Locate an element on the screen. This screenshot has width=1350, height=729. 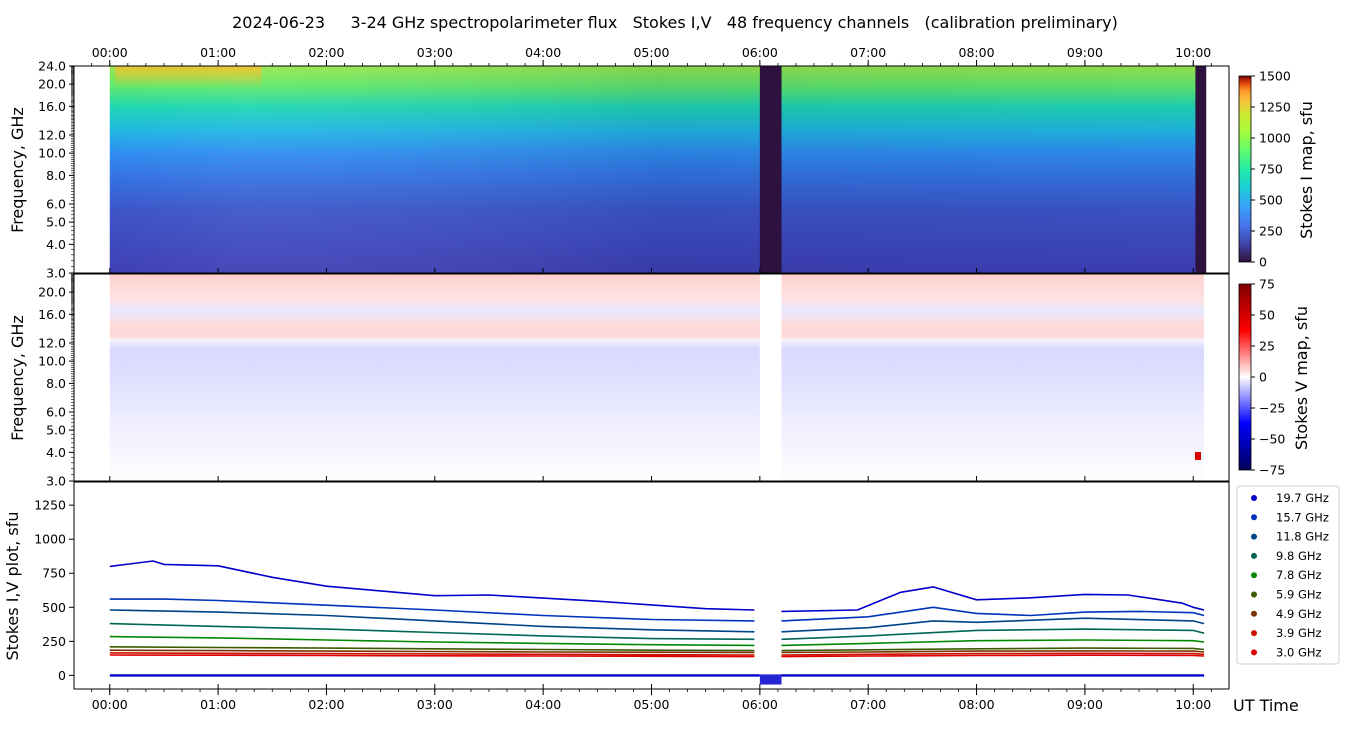
colorbar-v-tick-label: −75 is located at coordinates (1272, 470).